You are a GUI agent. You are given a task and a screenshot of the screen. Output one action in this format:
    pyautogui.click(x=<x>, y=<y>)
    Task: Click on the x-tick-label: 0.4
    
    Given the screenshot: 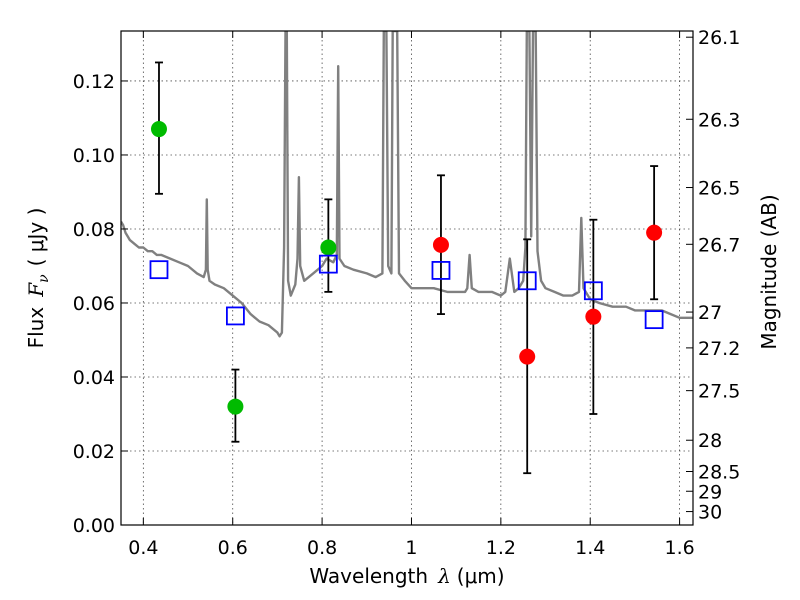 What is the action you would take?
    pyautogui.click(x=143, y=548)
    